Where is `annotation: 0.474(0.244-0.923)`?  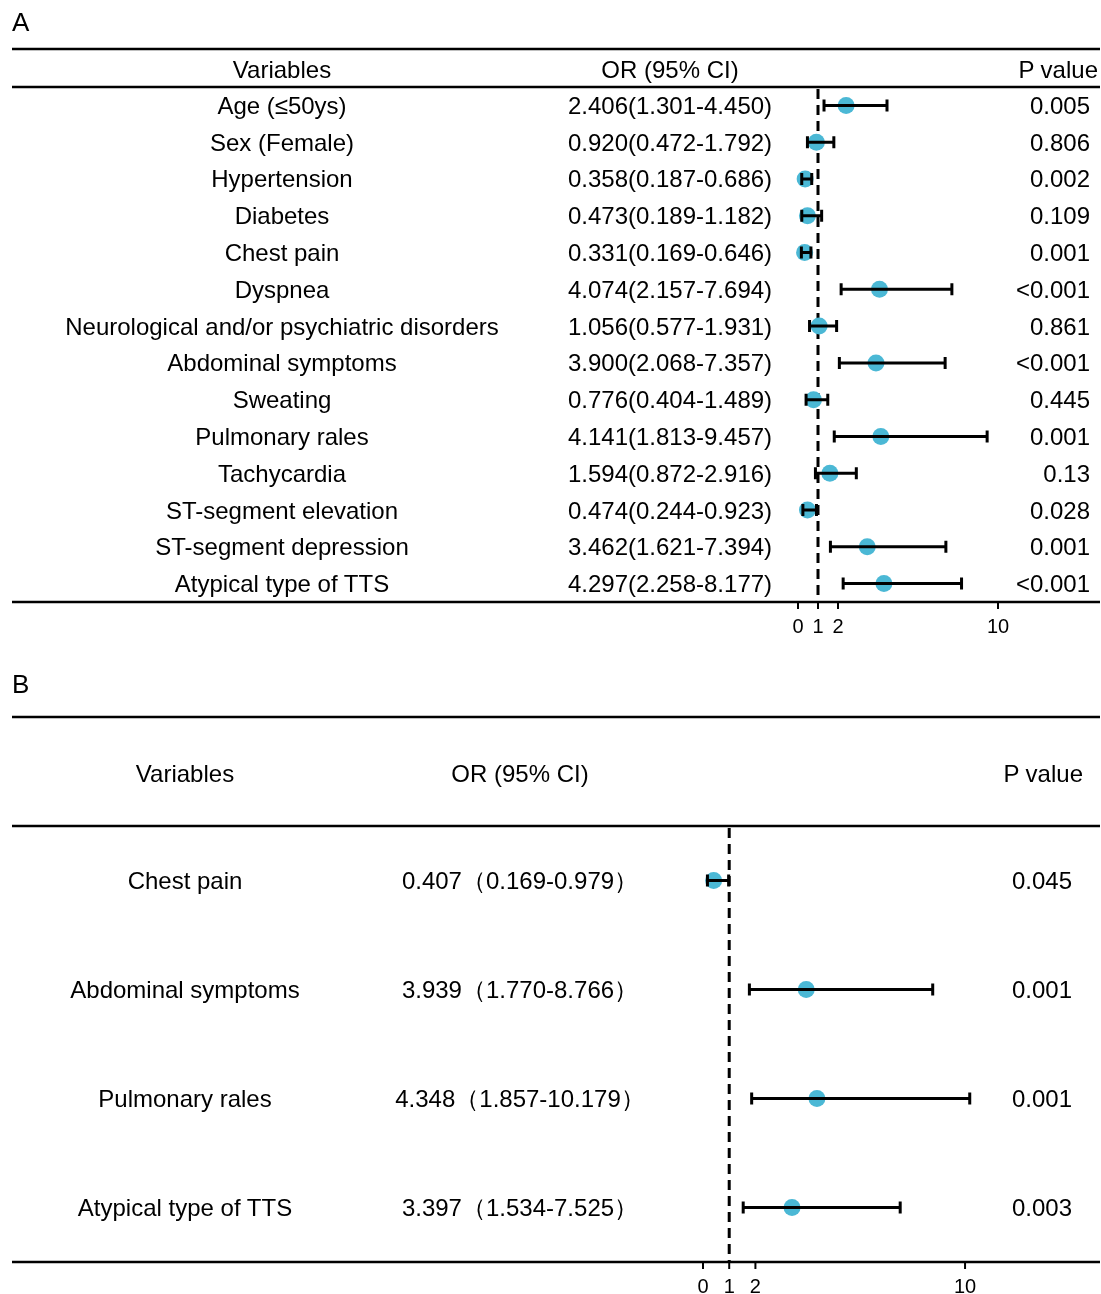 annotation: 0.474(0.244-0.923) is located at coordinates (670, 510).